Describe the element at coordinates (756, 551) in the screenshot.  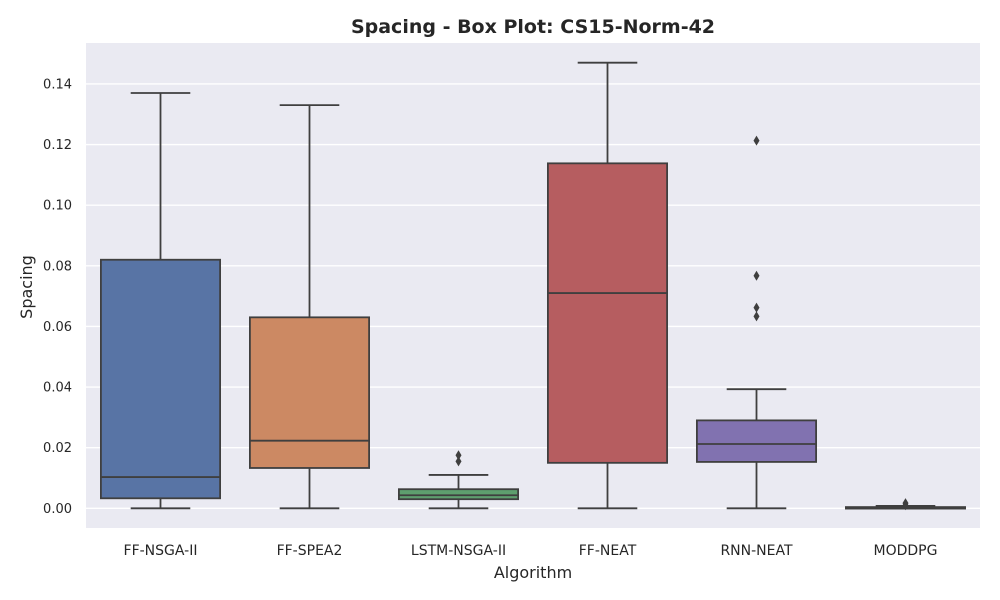
I see `x-tick-label: RNN-NEAT` at that location.